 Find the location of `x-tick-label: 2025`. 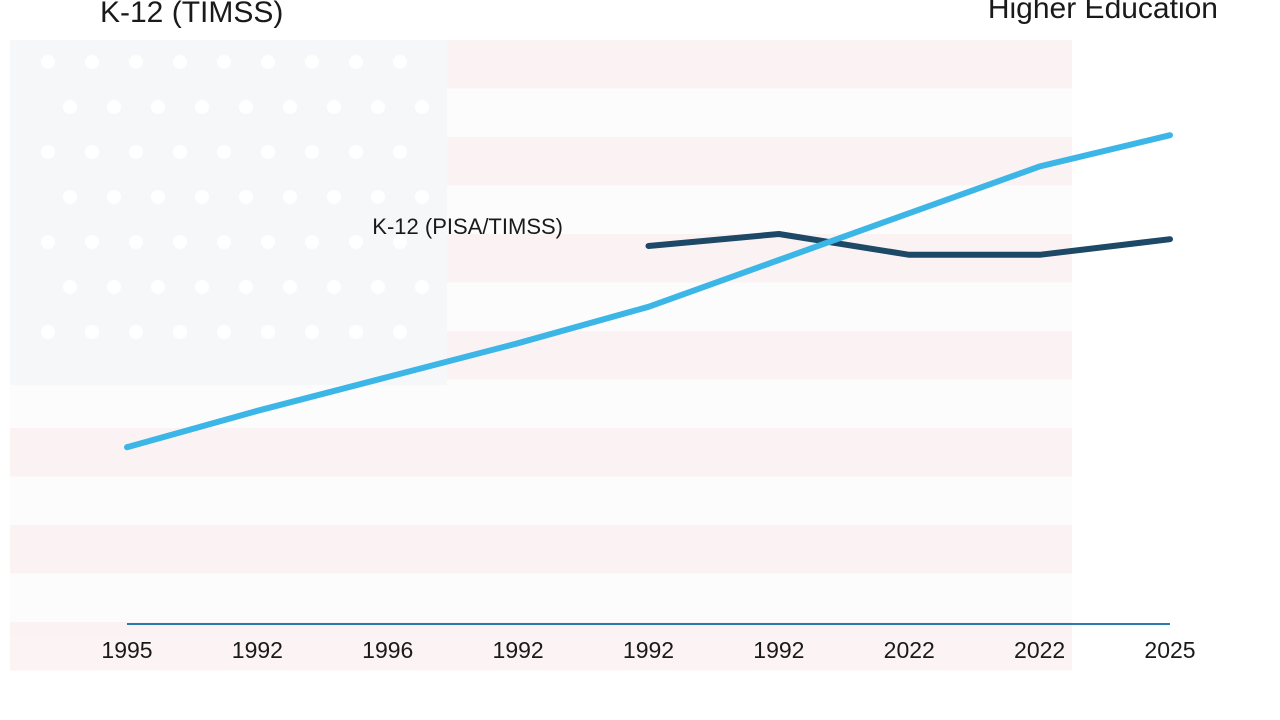

x-tick-label: 2025 is located at coordinates (1169, 650).